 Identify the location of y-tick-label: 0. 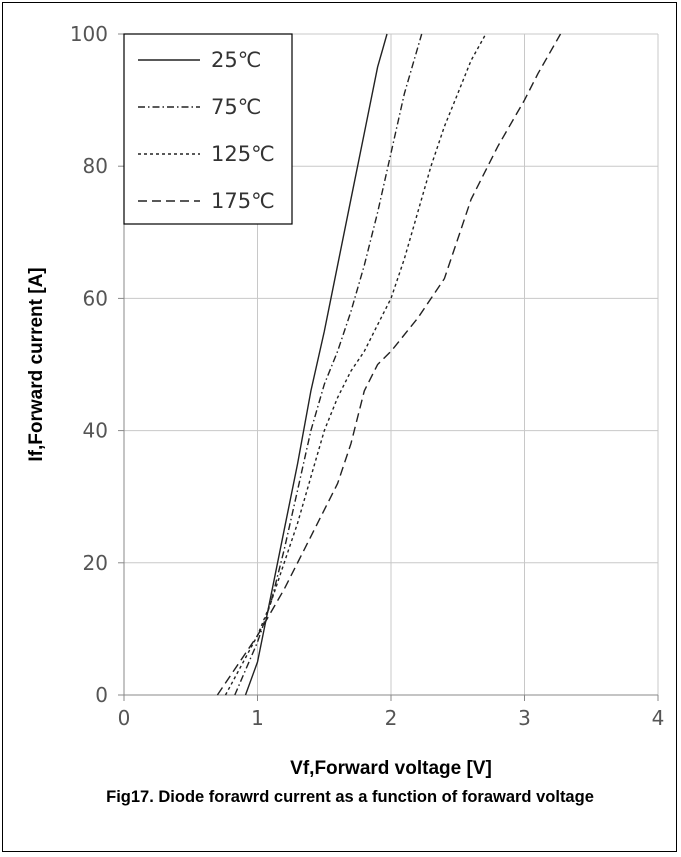
(101, 695).